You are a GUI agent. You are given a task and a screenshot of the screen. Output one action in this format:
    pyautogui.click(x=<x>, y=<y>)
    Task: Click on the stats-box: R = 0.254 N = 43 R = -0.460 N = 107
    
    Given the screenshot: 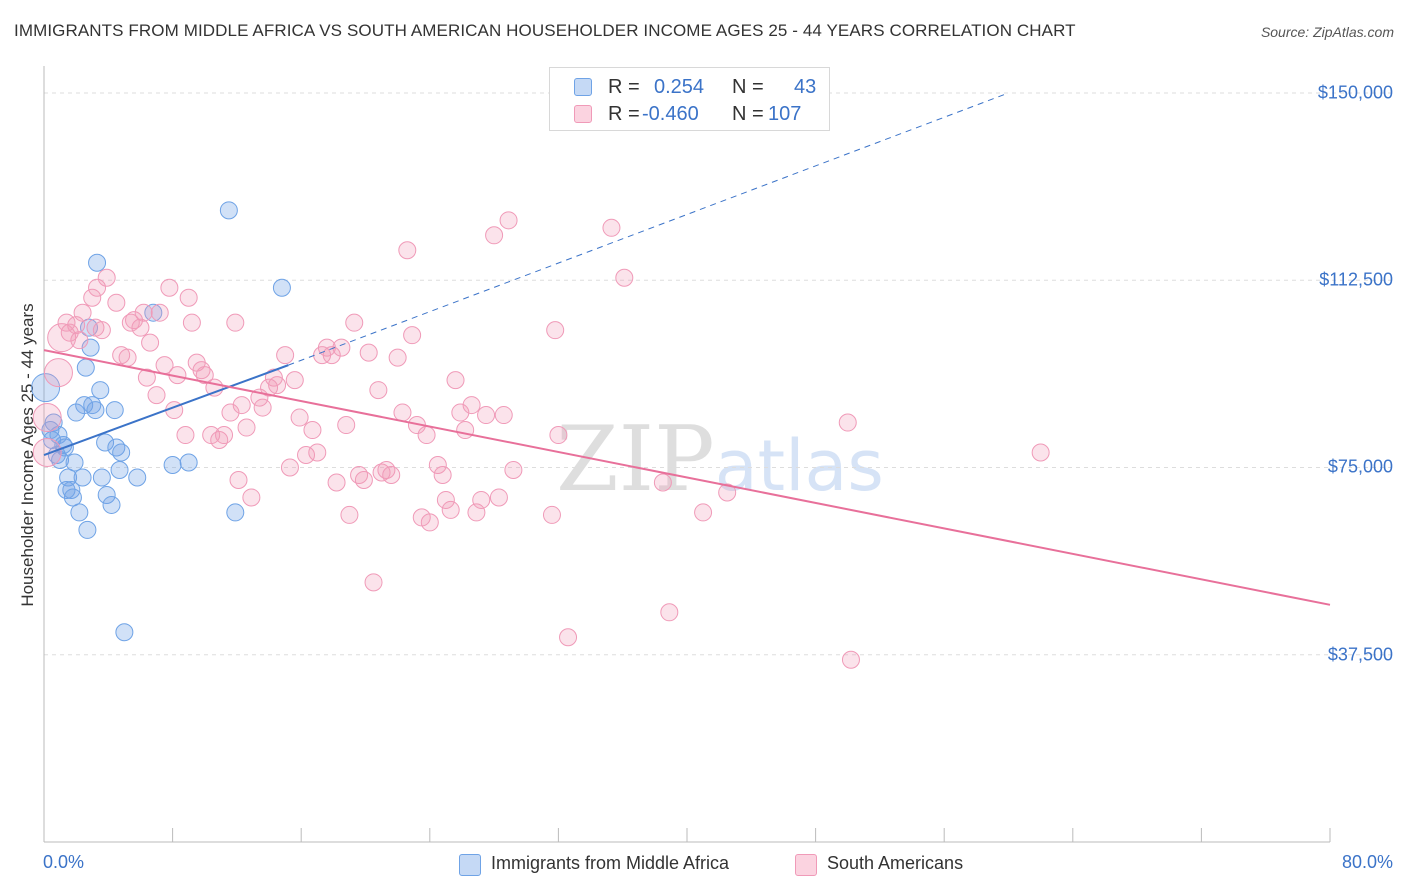 What is the action you would take?
    pyautogui.click(x=689, y=99)
    